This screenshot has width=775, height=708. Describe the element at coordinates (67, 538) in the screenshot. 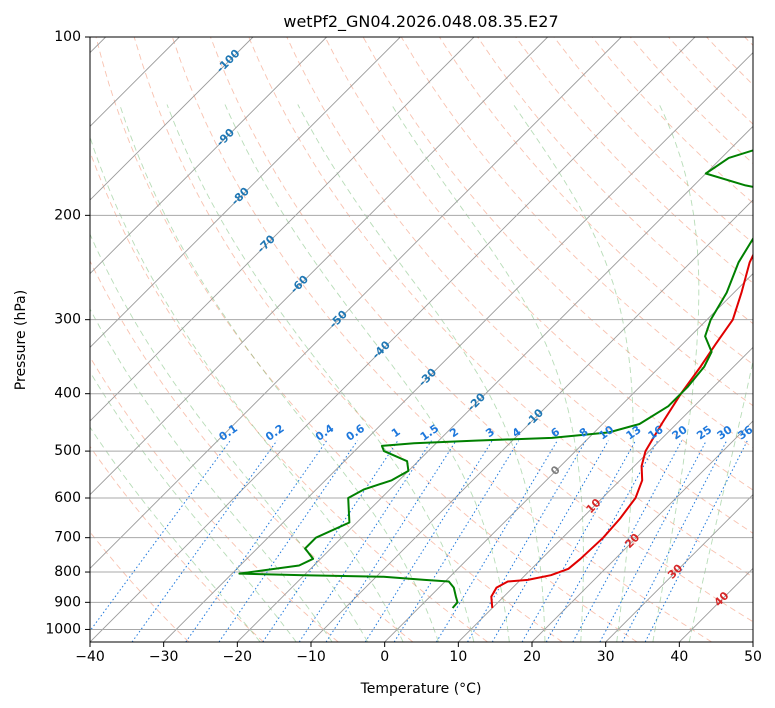

I see `y-tick-label: 700` at that location.